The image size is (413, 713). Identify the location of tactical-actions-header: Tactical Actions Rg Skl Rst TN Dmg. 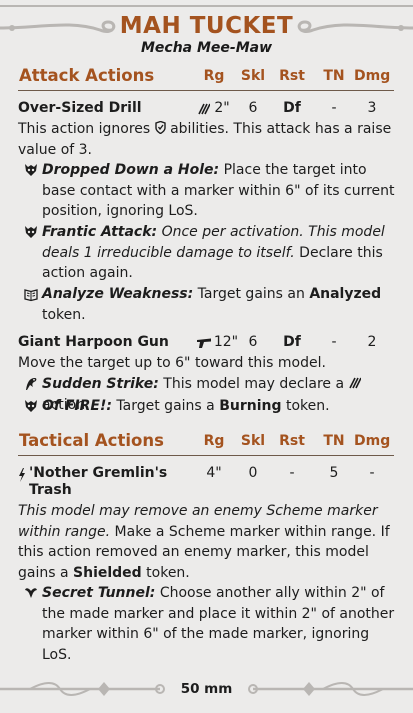
(206, 443).